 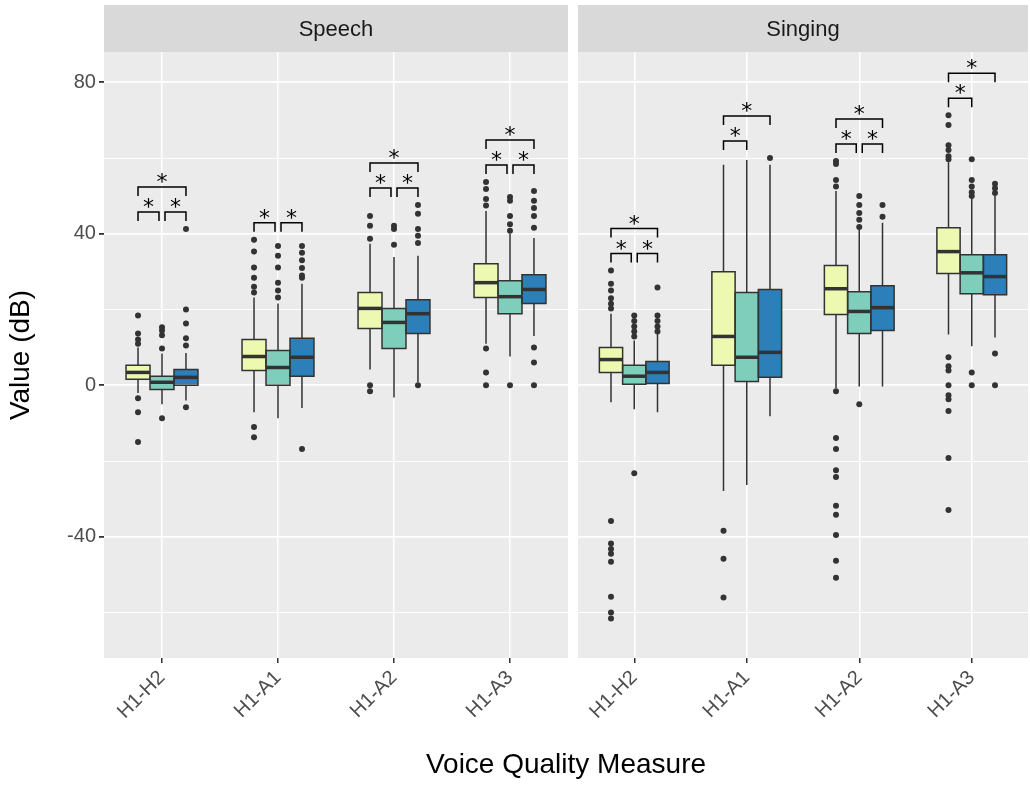 What do you see at coordinates (566, 764) in the screenshot?
I see `x-axis-title: Voice Quality Measure` at bounding box center [566, 764].